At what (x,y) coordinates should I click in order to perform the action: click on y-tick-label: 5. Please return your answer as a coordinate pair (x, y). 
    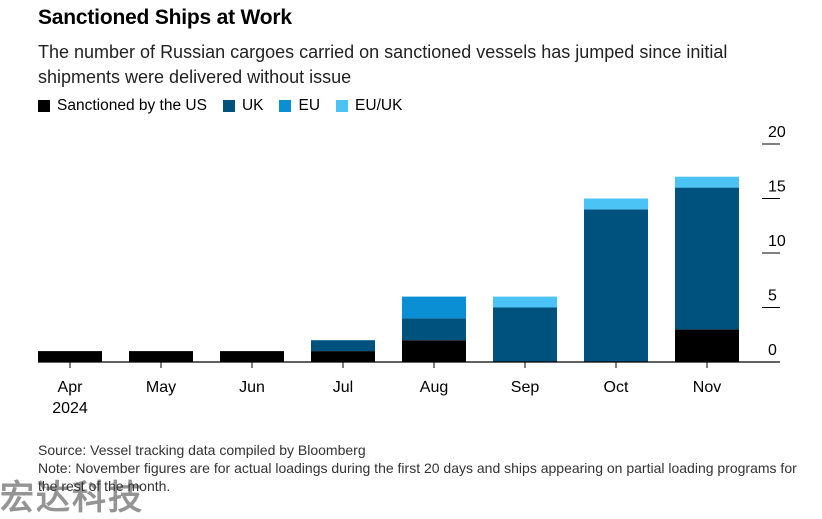
    Looking at the image, I should click on (772, 296).